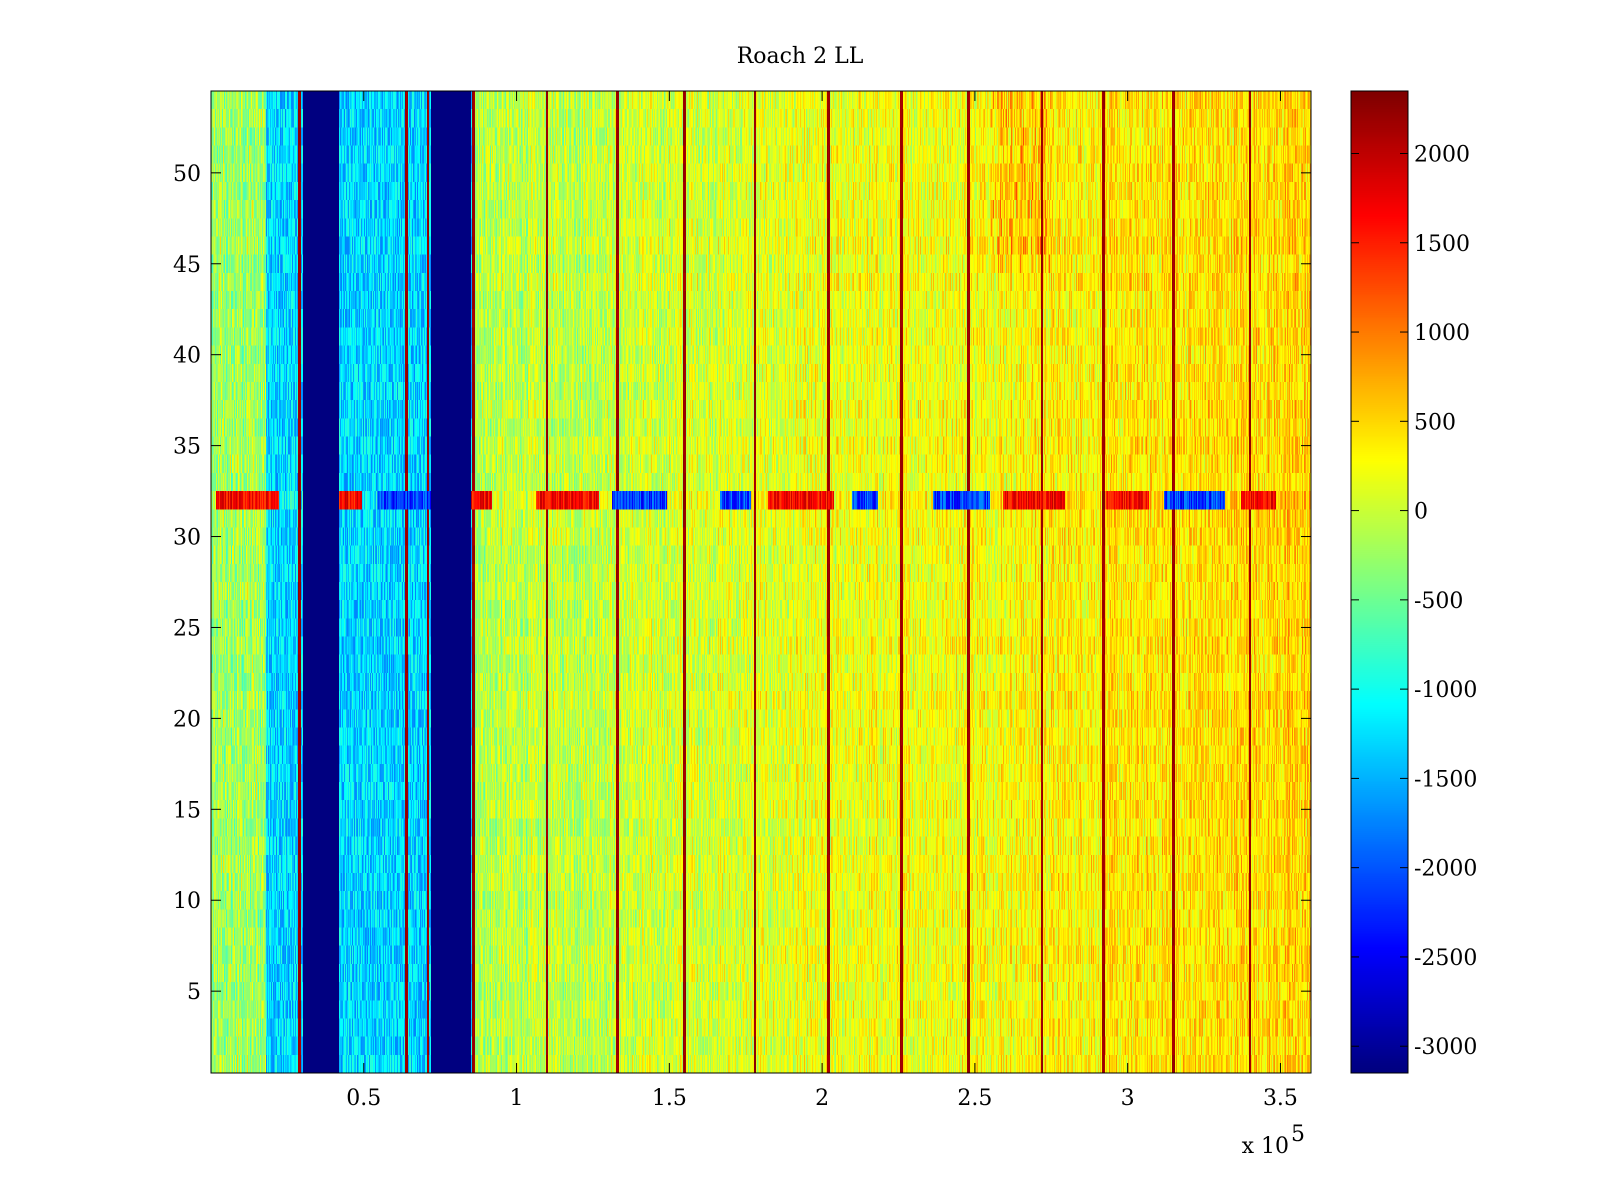 The width and height of the screenshot is (1600, 1200). I want to click on y-tick-label: 30, so click(187, 538).